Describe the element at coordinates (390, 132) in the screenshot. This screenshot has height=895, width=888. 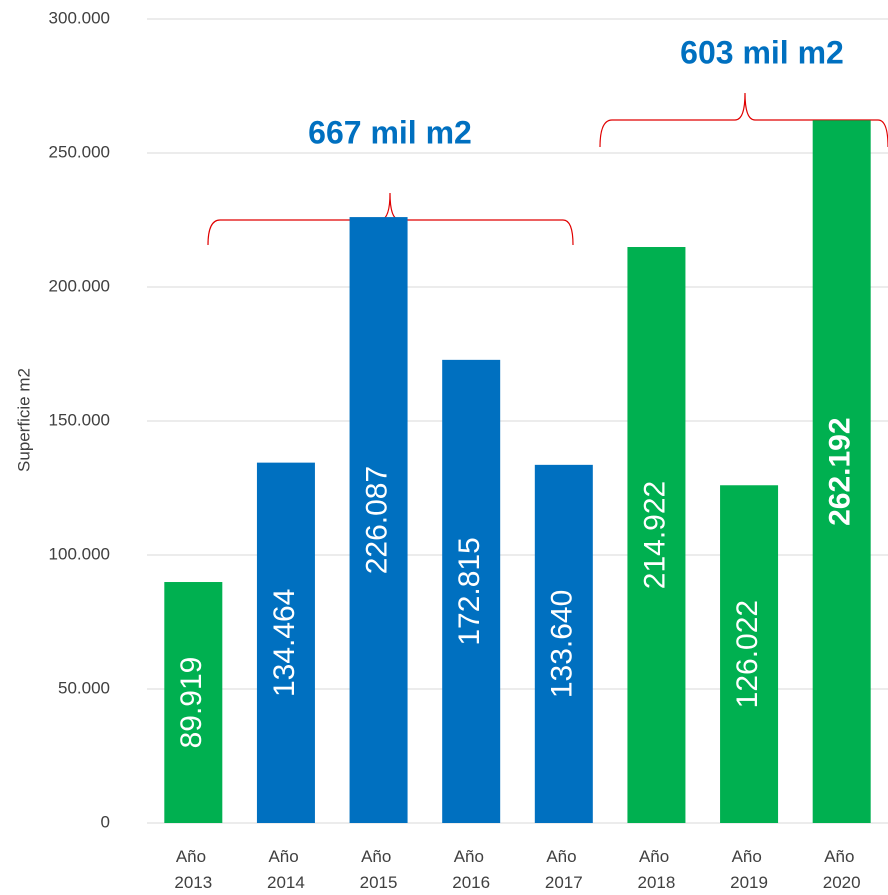
I see `annotation: 667 mil m2` at that location.